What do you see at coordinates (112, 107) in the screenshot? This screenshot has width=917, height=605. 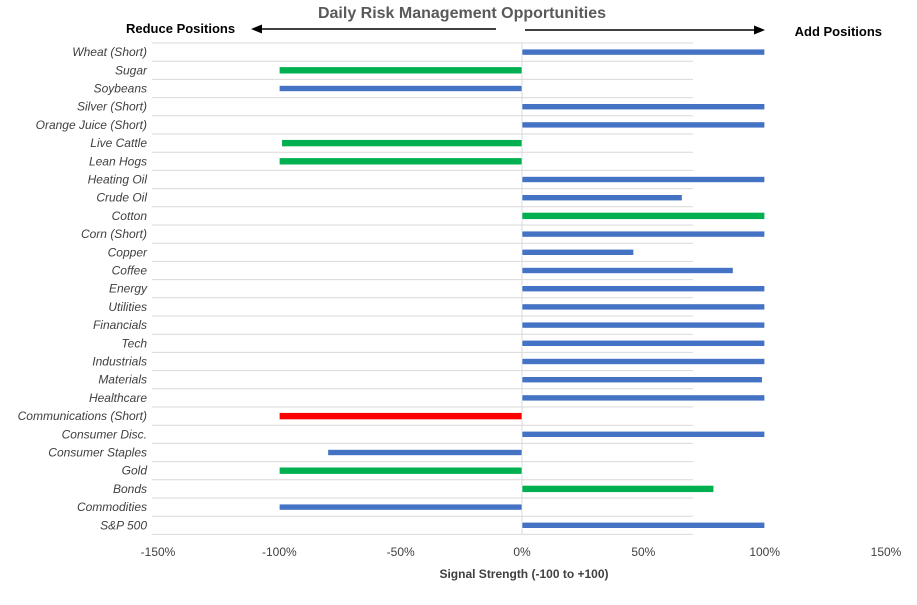 I see `category-label: Silver (Short)` at bounding box center [112, 107].